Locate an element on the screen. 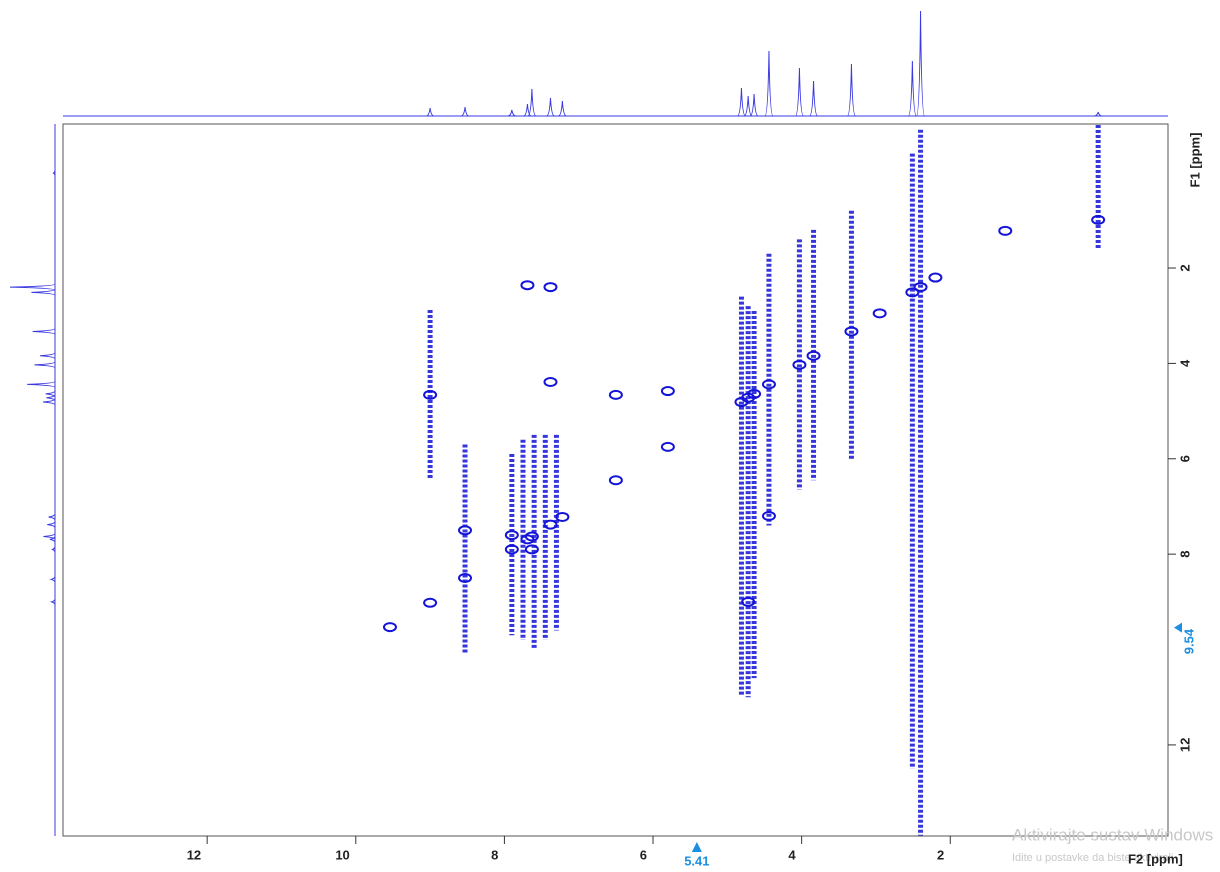  x-tick-label: 8 is located at coordinates (494, 854).